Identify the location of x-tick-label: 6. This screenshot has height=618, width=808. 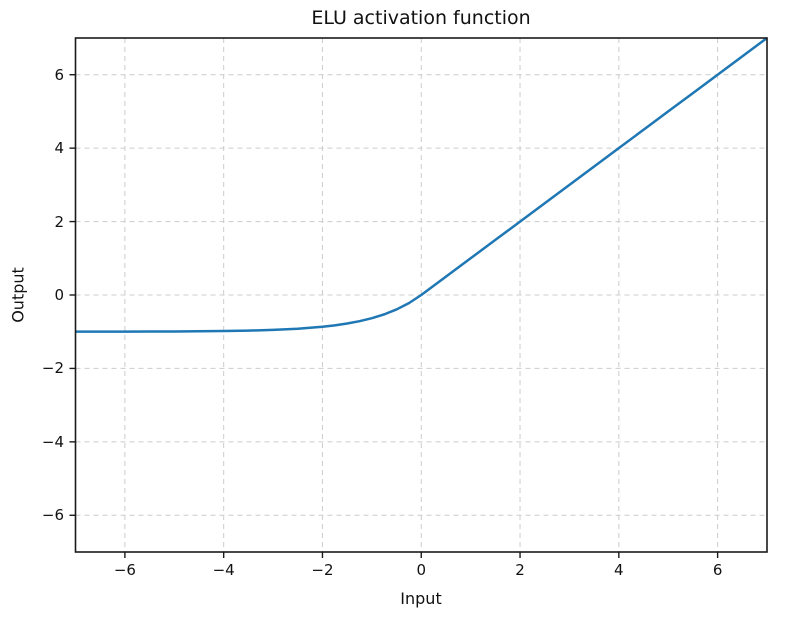
(717, 570).